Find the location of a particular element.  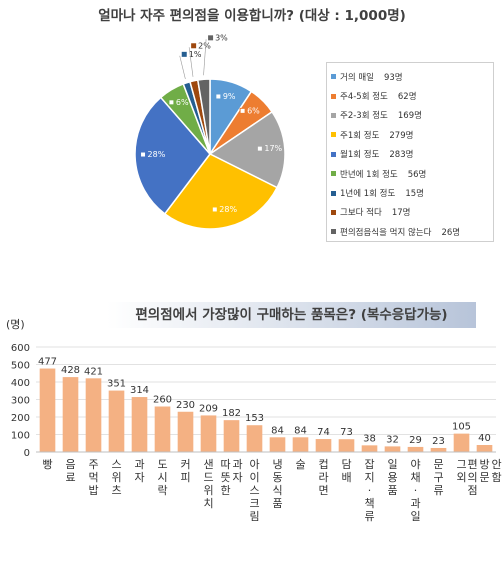

legend-label: 월1회 정도 is located at coordinates (360, 155).